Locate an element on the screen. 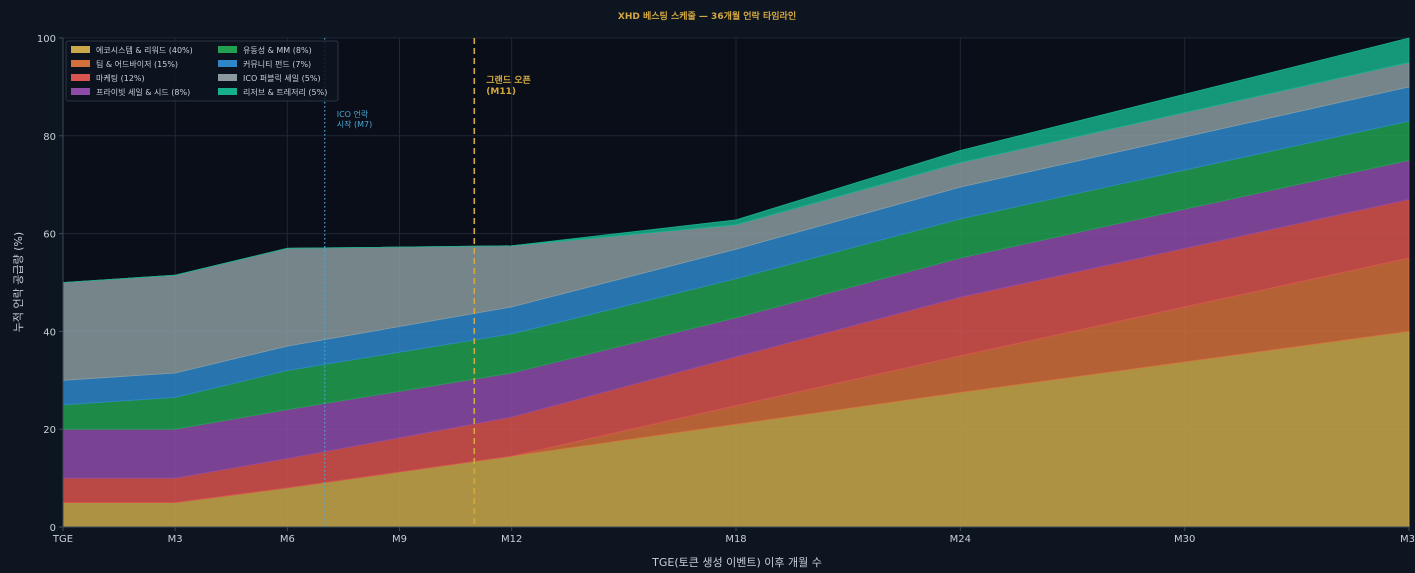 Image resolution: width=1415 pixels, height=573 pixels. y-tick-label: 0 is located at coordinates (53, 528).